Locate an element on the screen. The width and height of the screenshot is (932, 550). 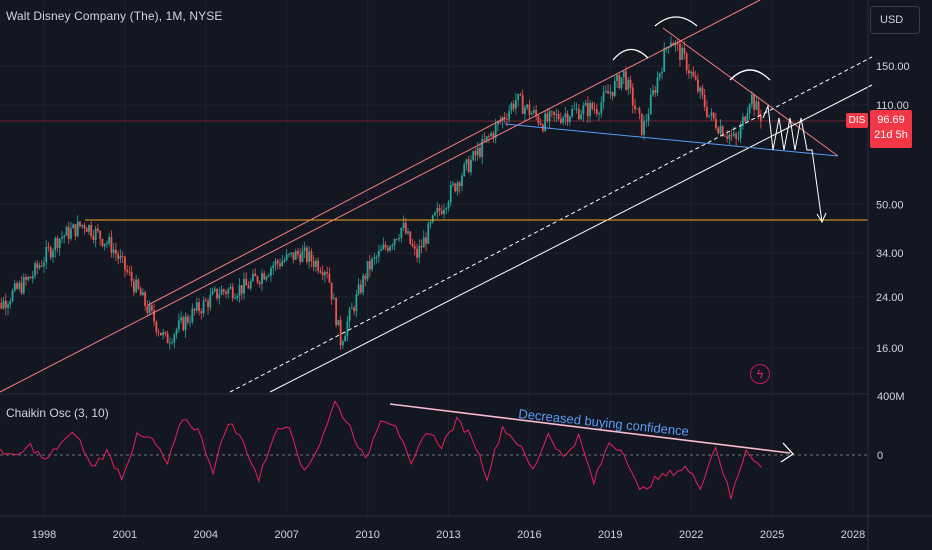
price-axis-labels: 150.00 110.00 50.00 34.00 24.00 16.00 is located at coordinates (893, 208).